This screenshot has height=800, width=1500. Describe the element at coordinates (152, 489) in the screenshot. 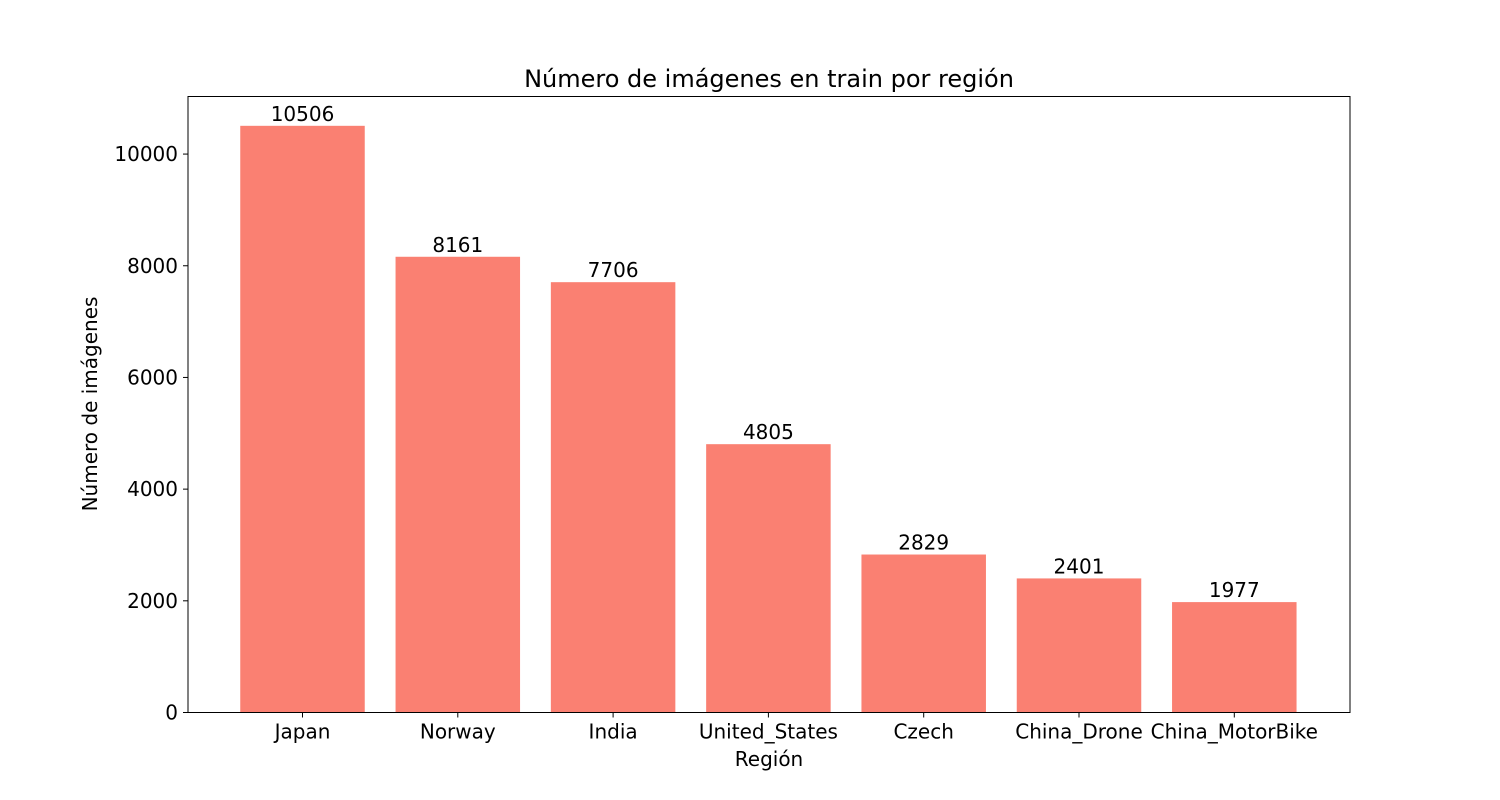

I see `y-tick-label: 4000` at that location.